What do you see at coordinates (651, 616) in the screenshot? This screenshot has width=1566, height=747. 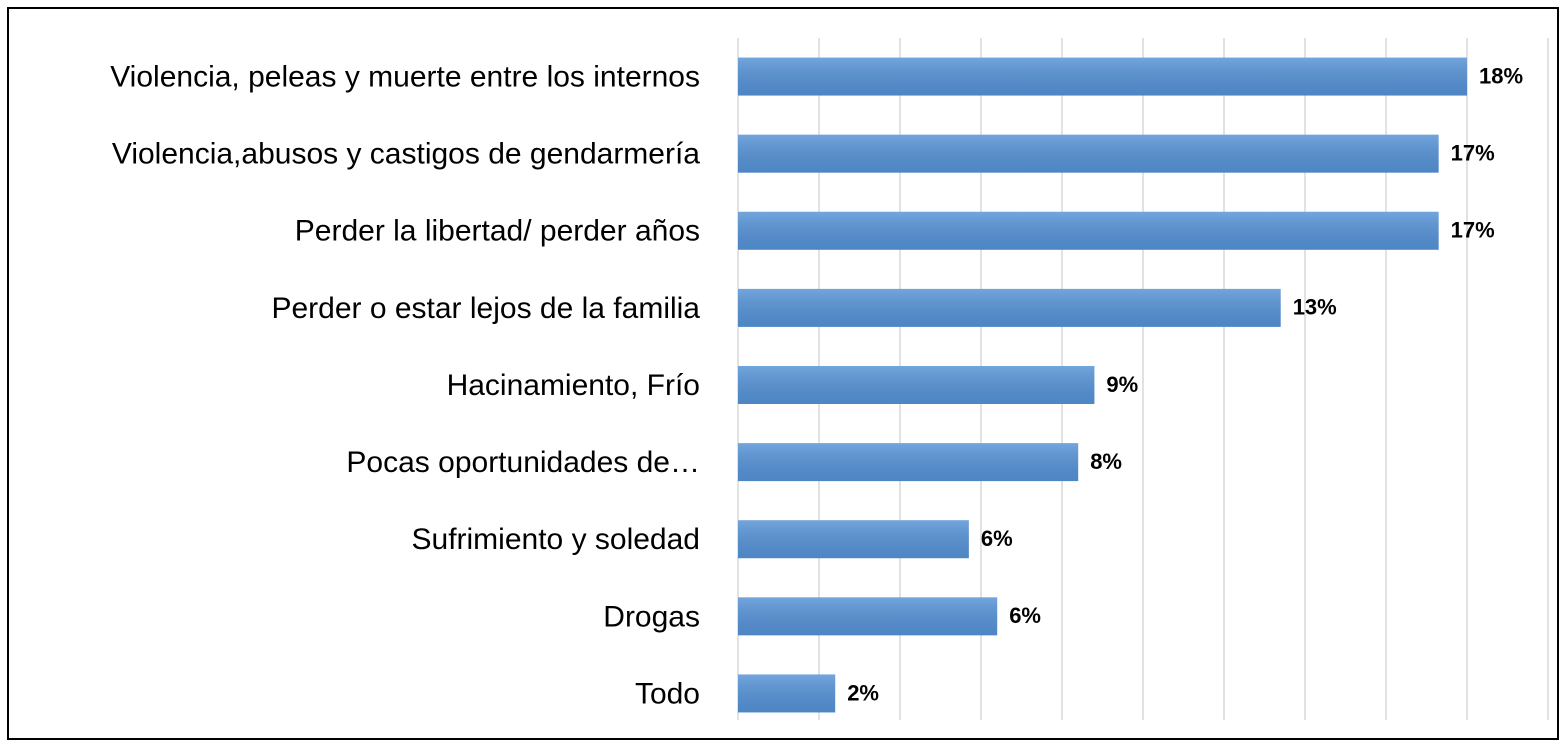 I see `category-label: Drogas` at bounding box center [651, 616].